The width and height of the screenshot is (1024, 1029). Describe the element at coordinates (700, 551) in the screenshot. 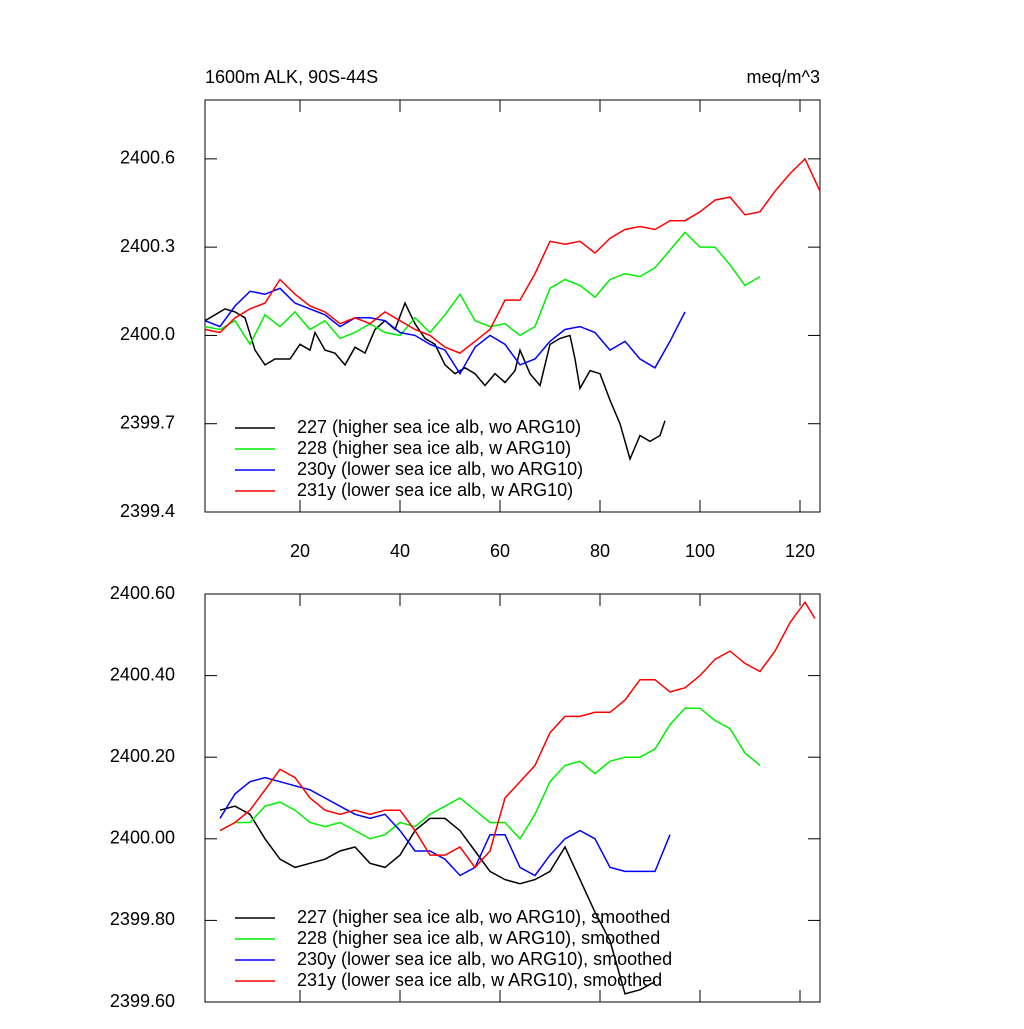

I see `x-tick-label: 100` at that location.